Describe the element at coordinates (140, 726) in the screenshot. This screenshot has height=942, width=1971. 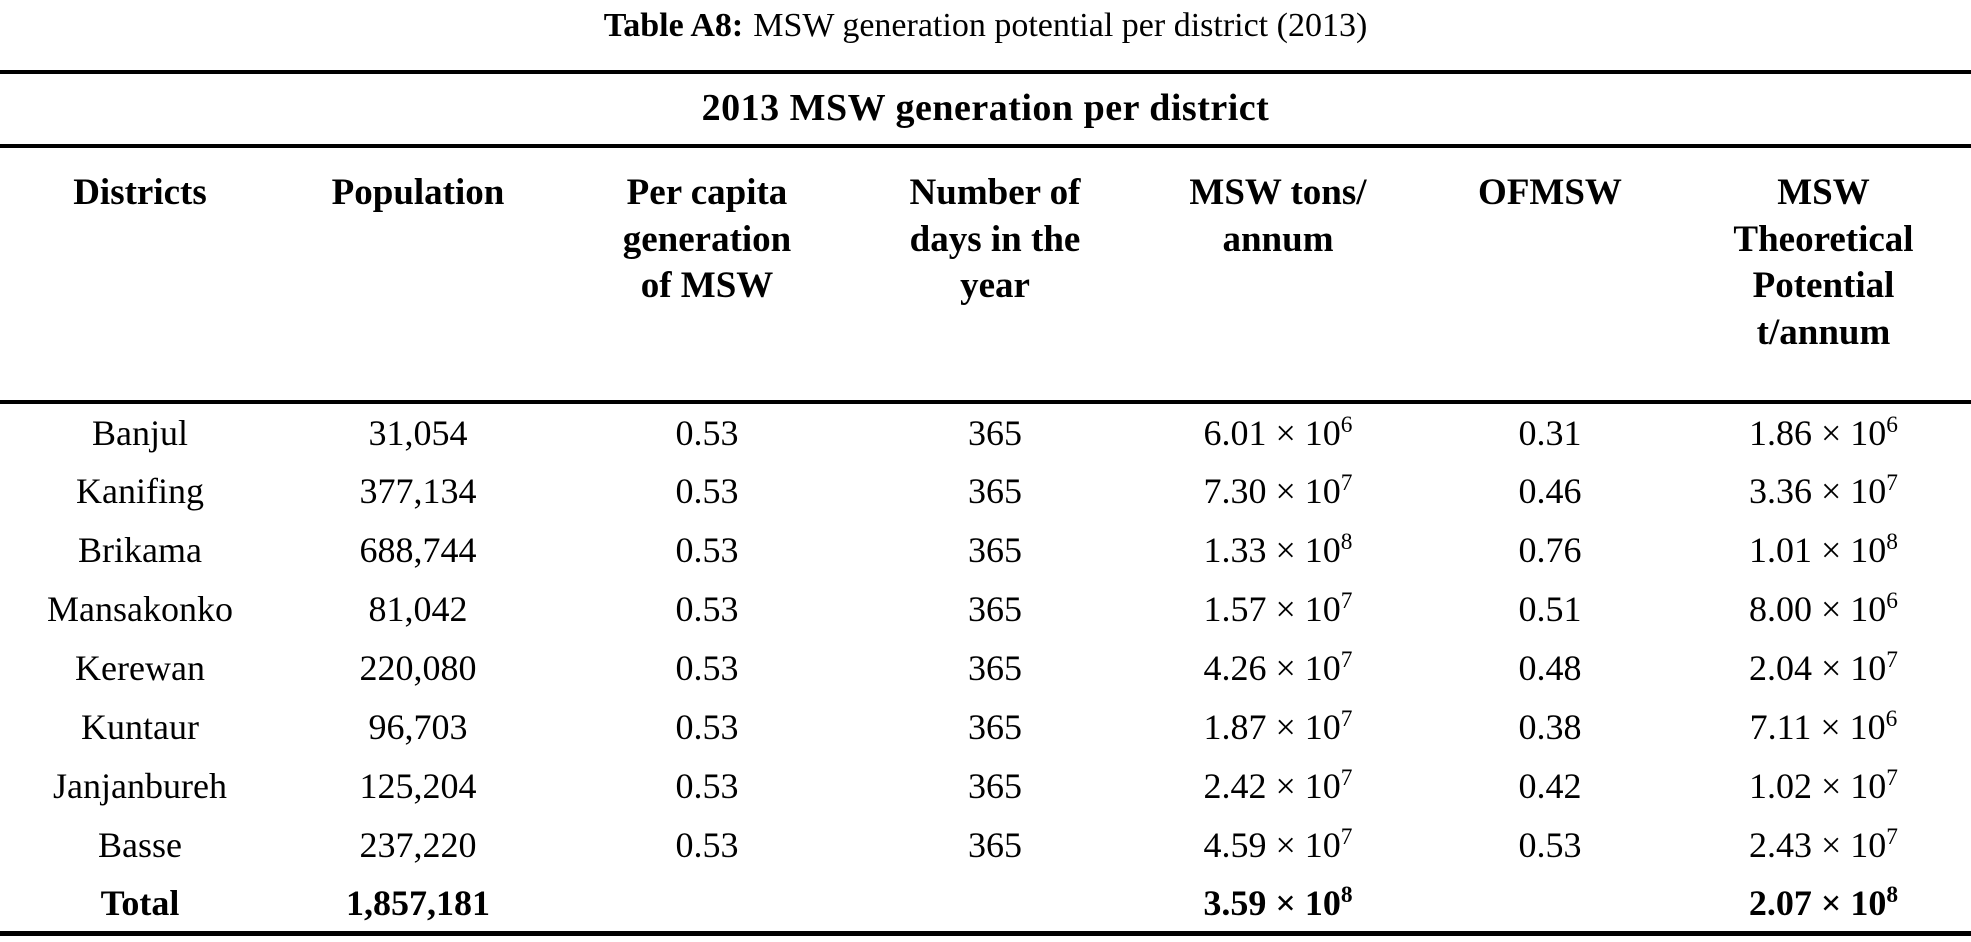
I see `table-cell: Kuntaur` at that location.